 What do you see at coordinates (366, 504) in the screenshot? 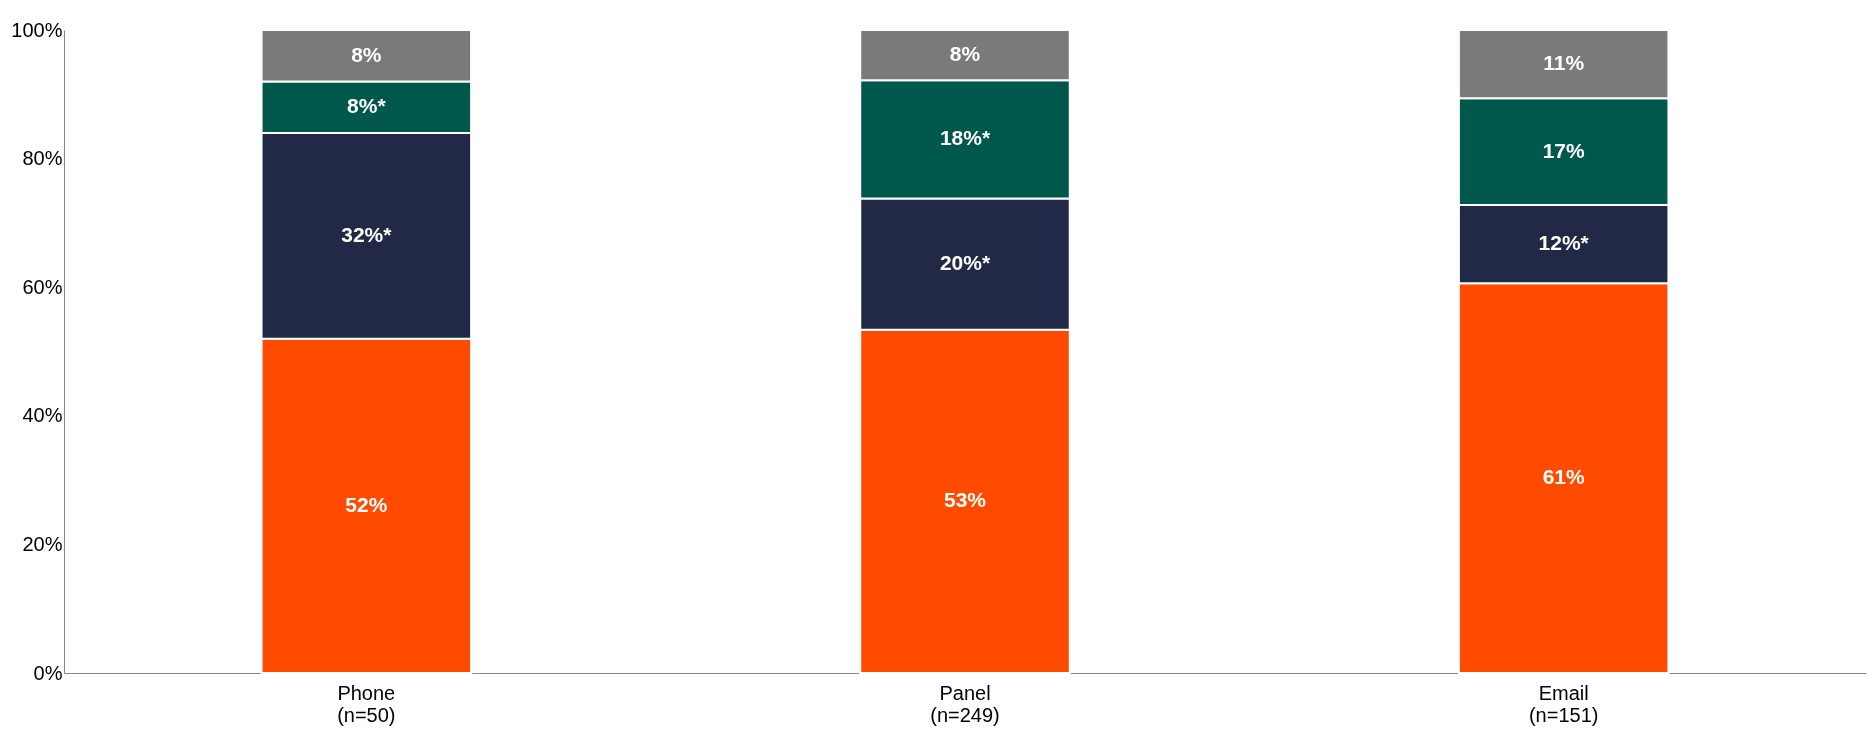
I see `data-label: 52%` at bounding box center [366, 504].